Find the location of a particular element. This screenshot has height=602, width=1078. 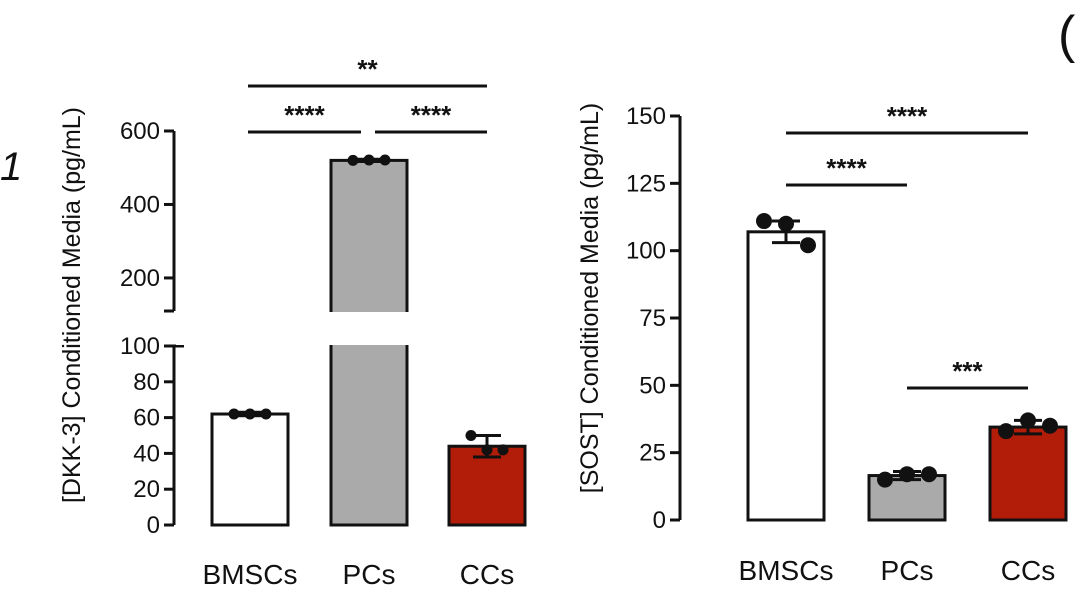

y-tick-label: 20 is located at coordinates (146, 489).